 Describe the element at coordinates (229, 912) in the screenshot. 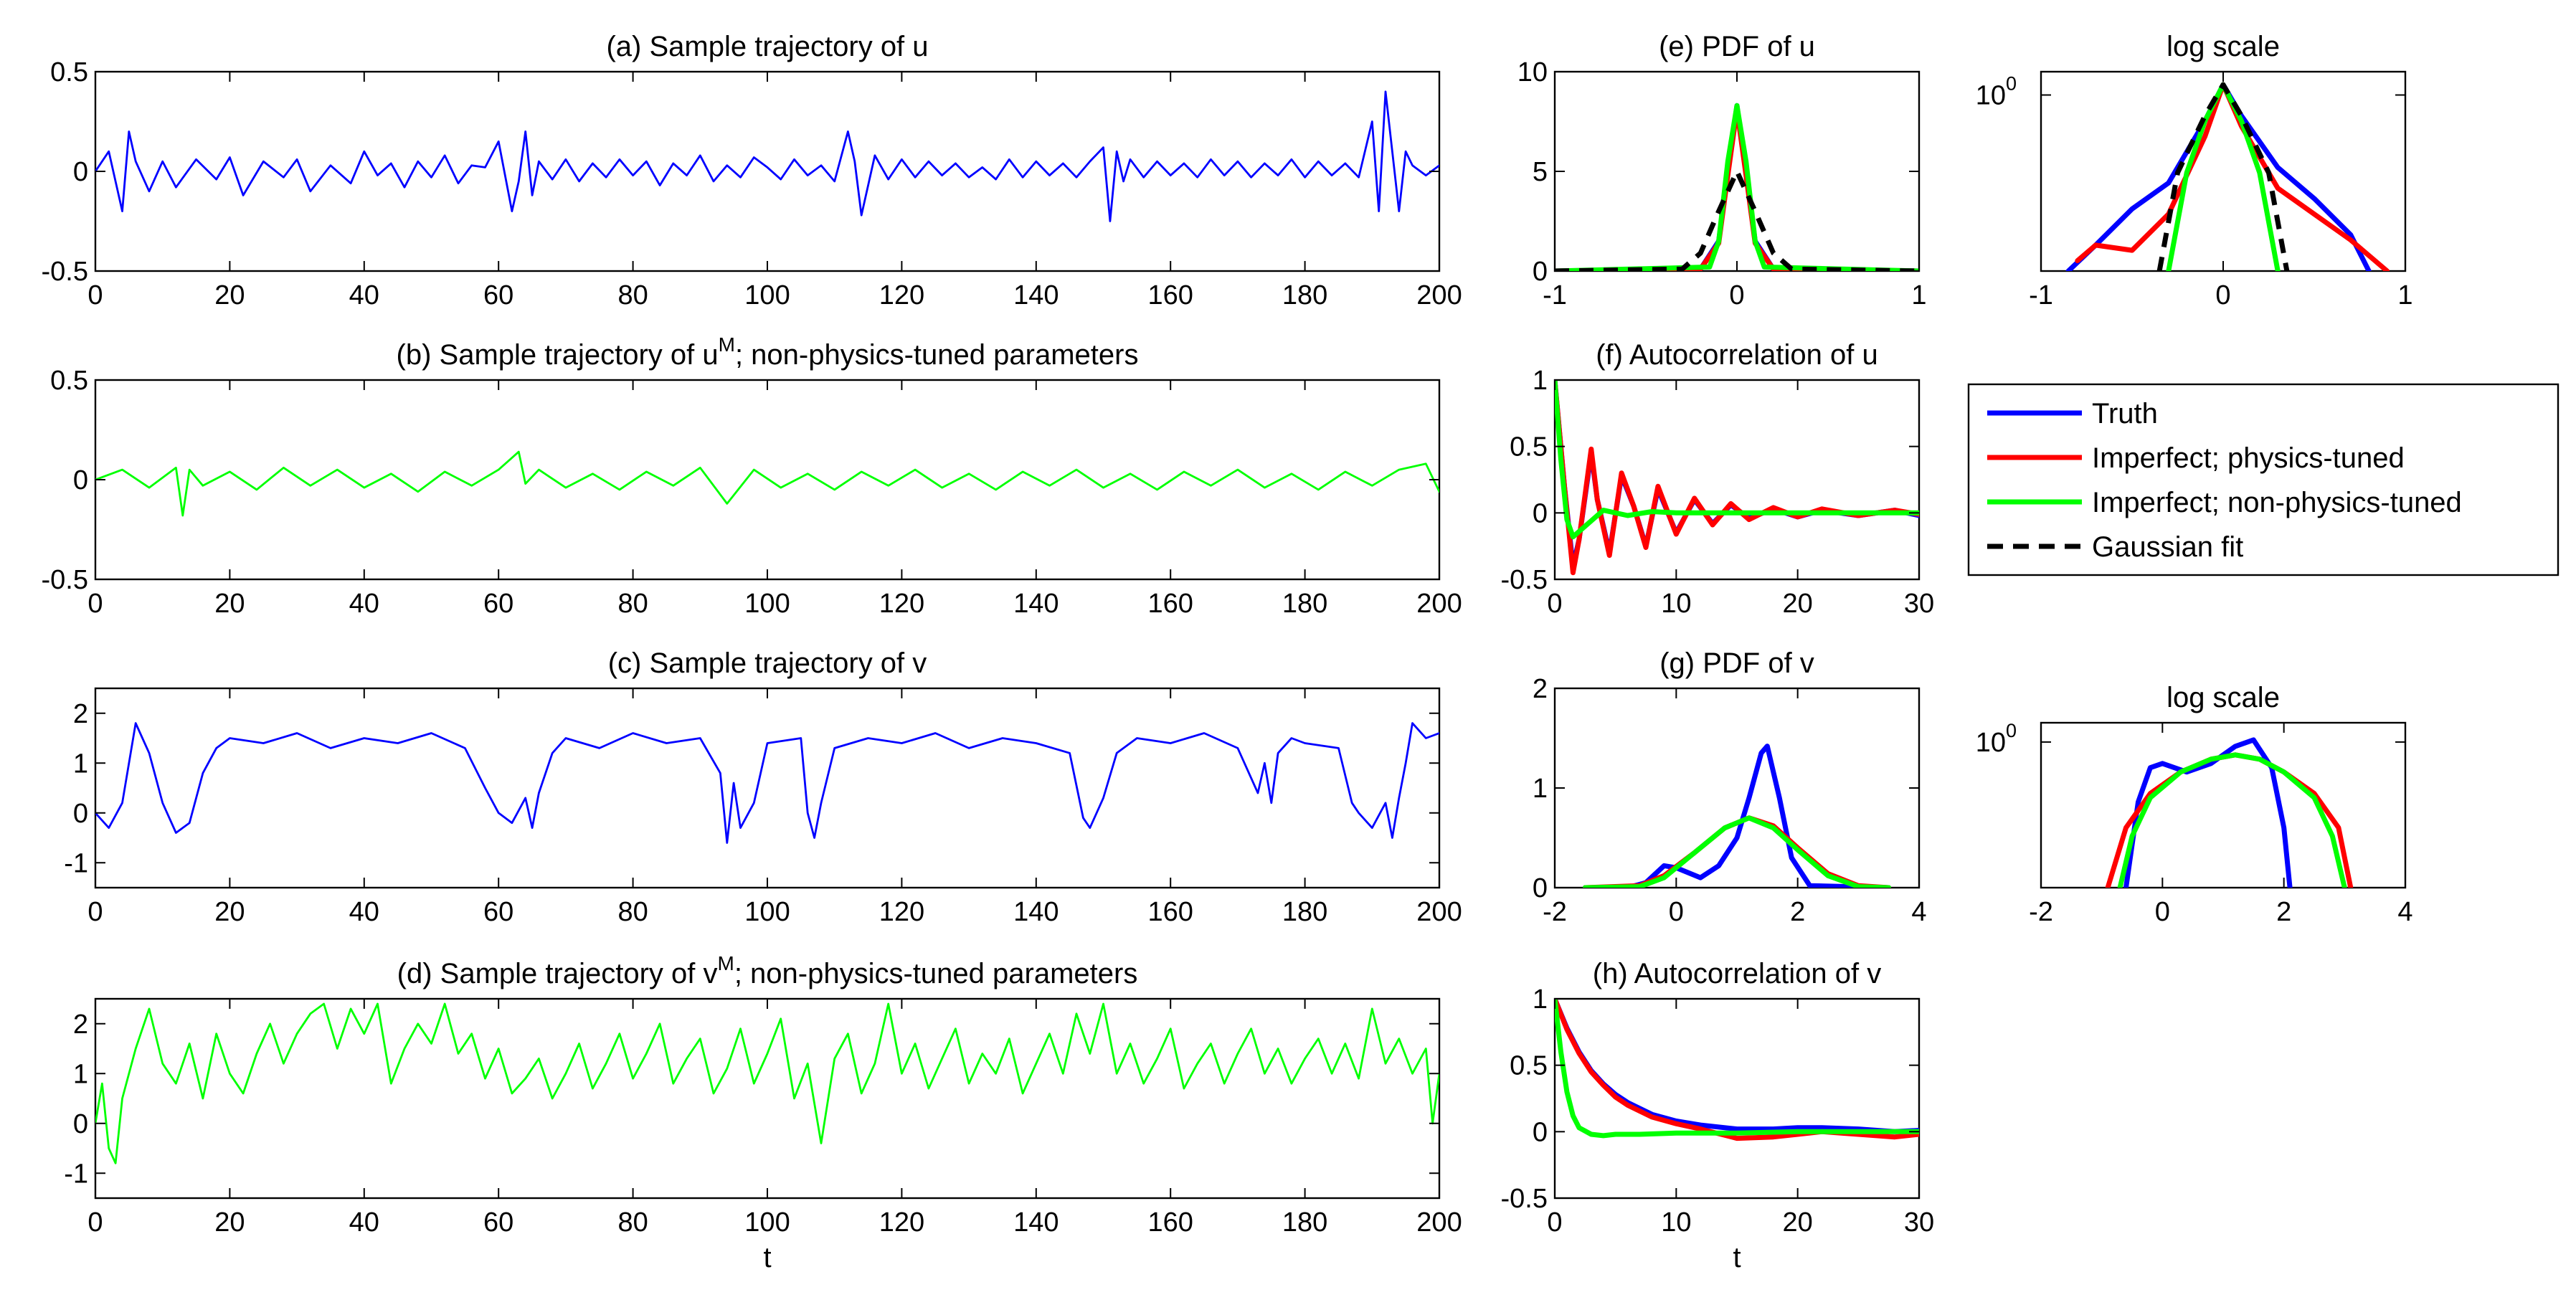

I see `xtick-label-c-1: 20` at that location.